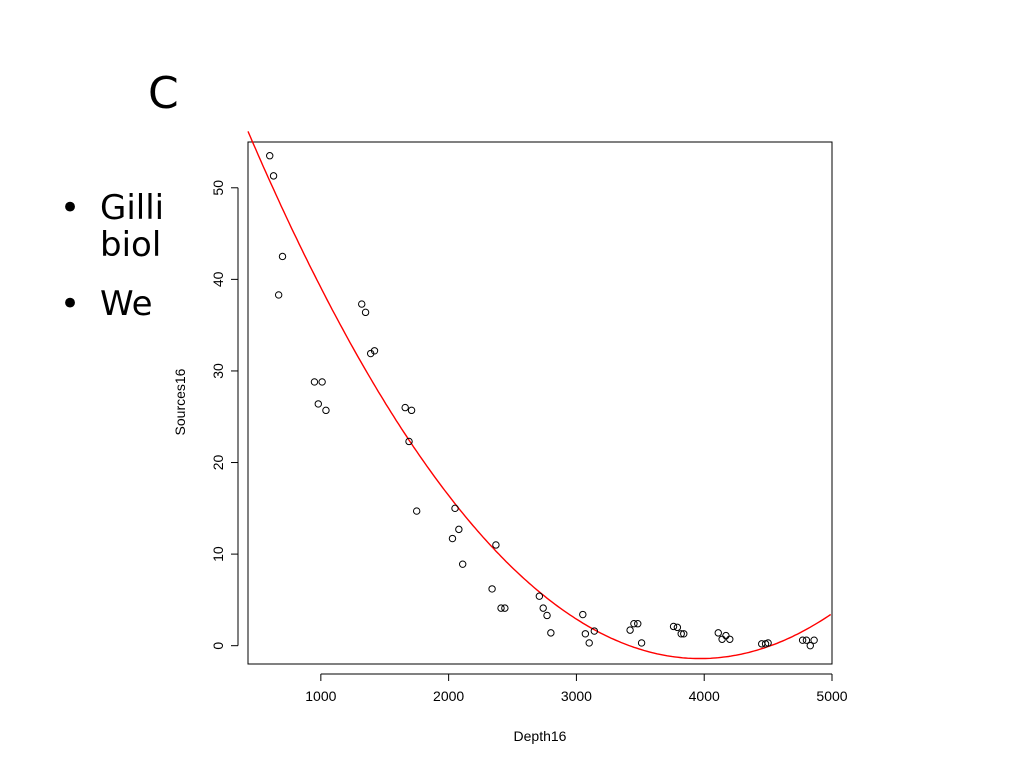  I want to click on y-axis-label: Sources16, so click(180, 401).